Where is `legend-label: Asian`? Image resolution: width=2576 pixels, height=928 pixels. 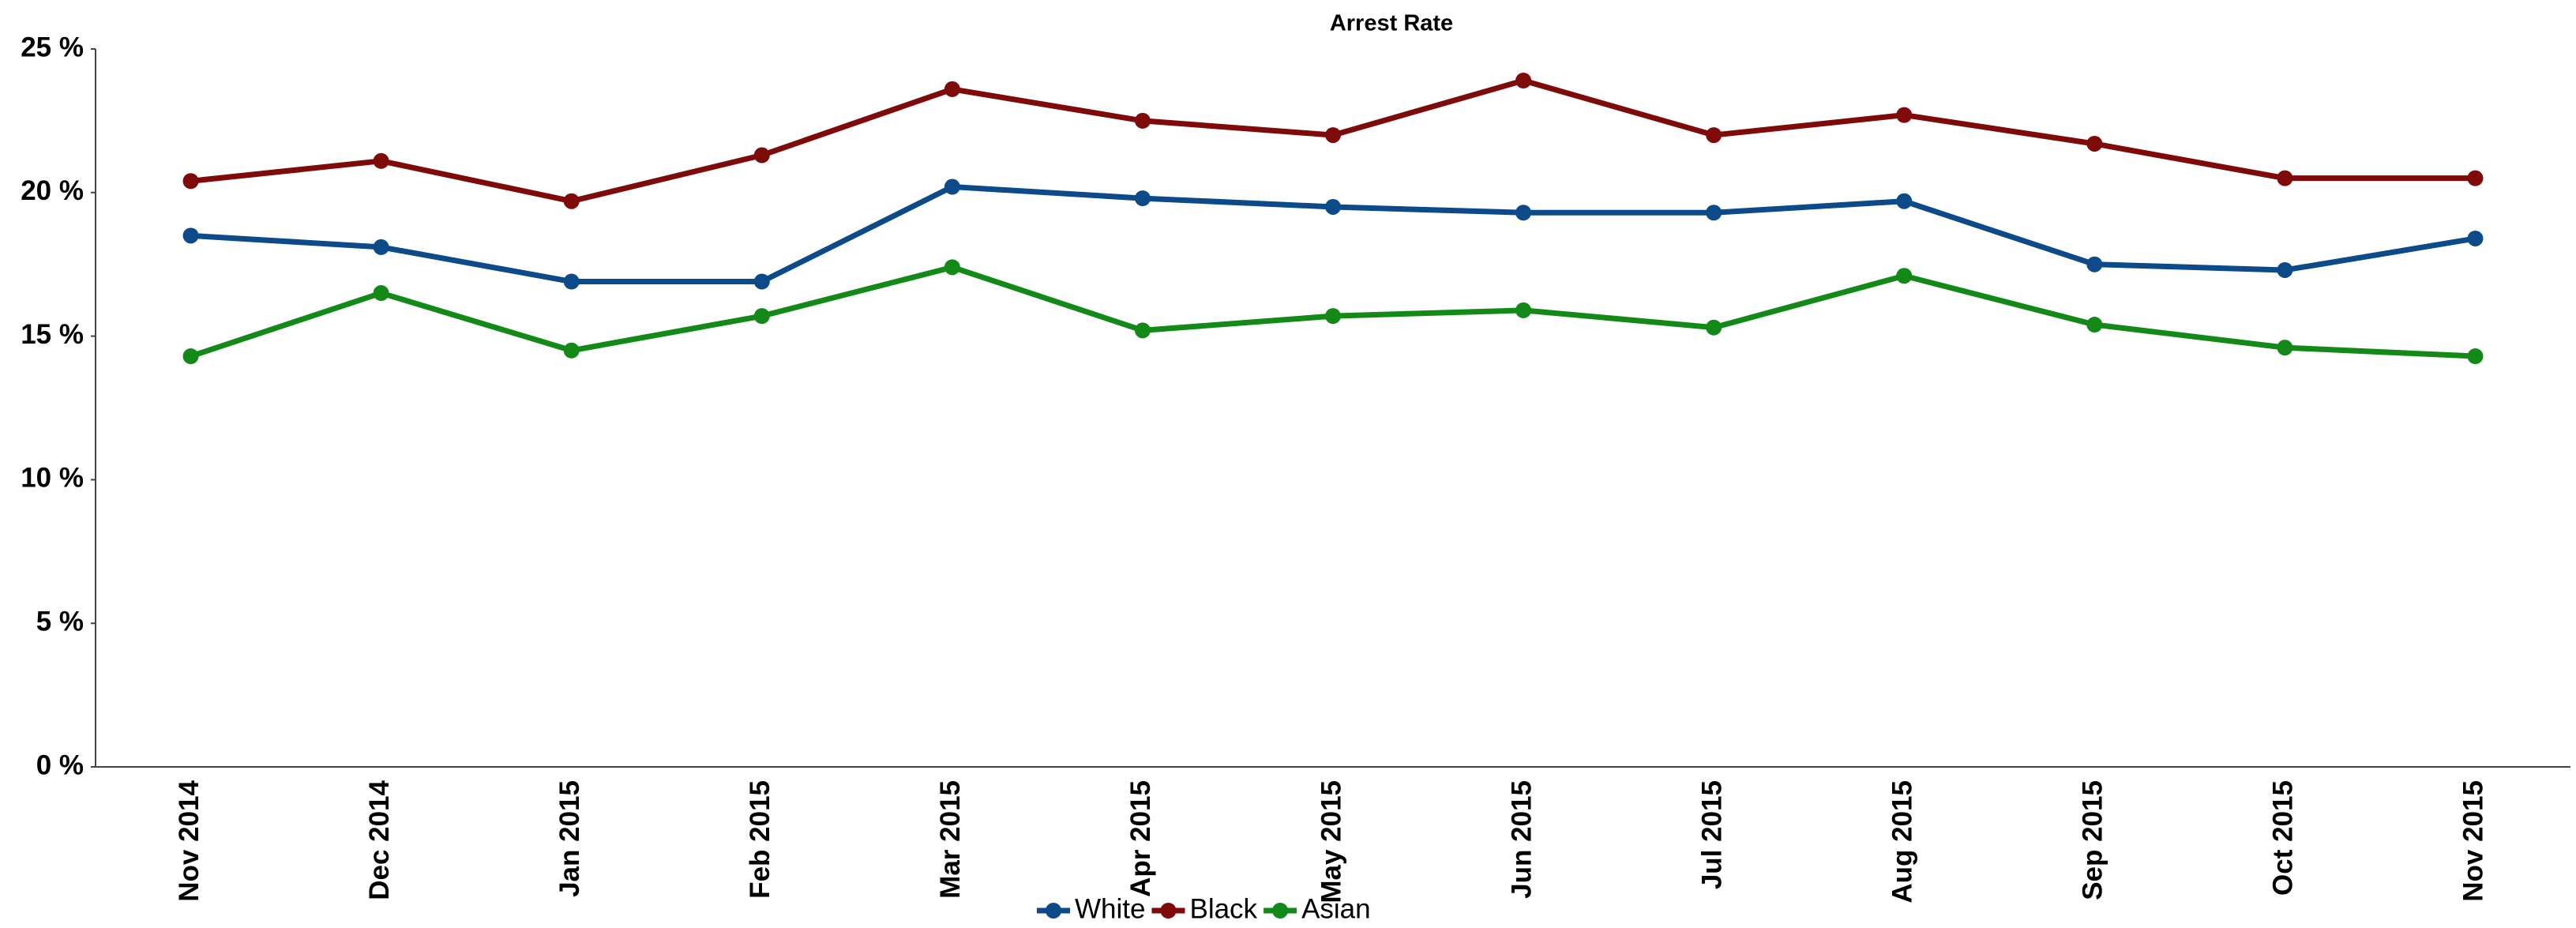 legend-label: Asian is located at coordinates (1336, 908).